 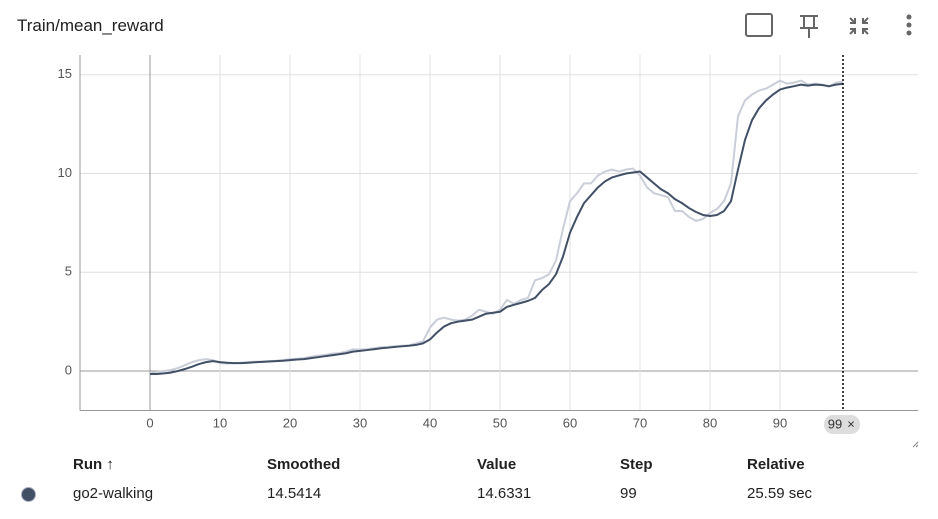 What do you see at coordinates (710, 422) in the screenshot?
I see `x-tick-label: 80` at bounding box center [710, 422].